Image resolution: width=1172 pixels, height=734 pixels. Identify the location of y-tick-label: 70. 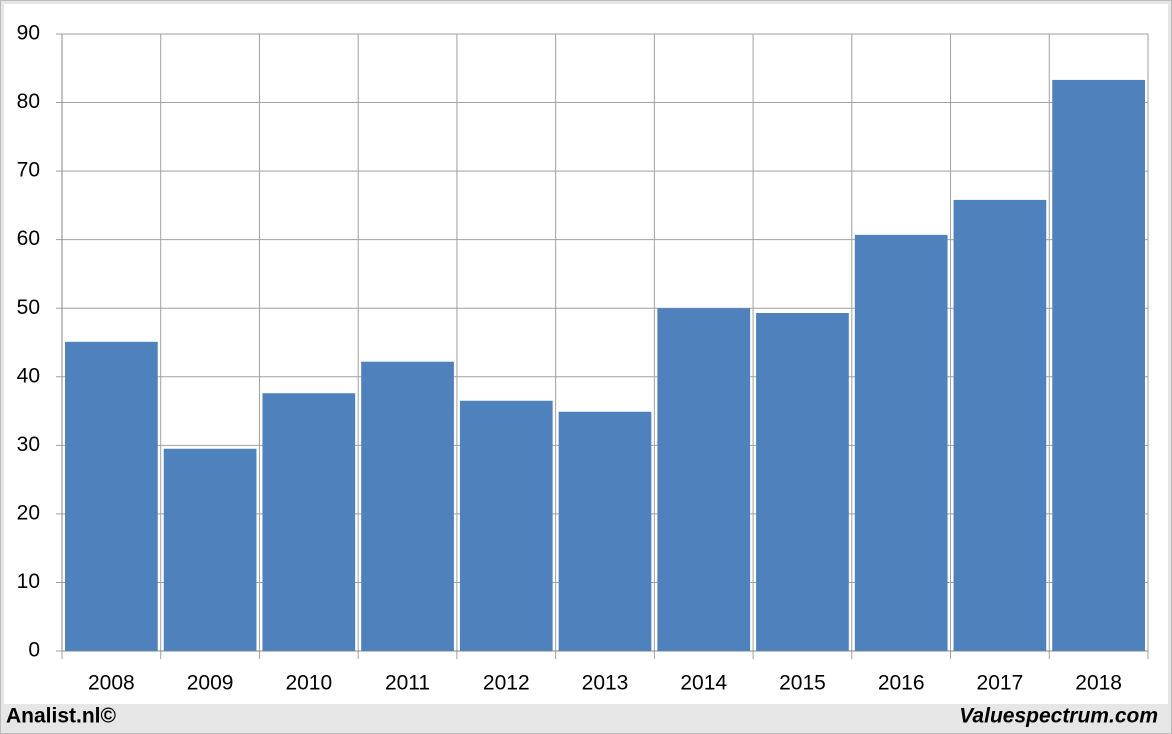
(28, 170).